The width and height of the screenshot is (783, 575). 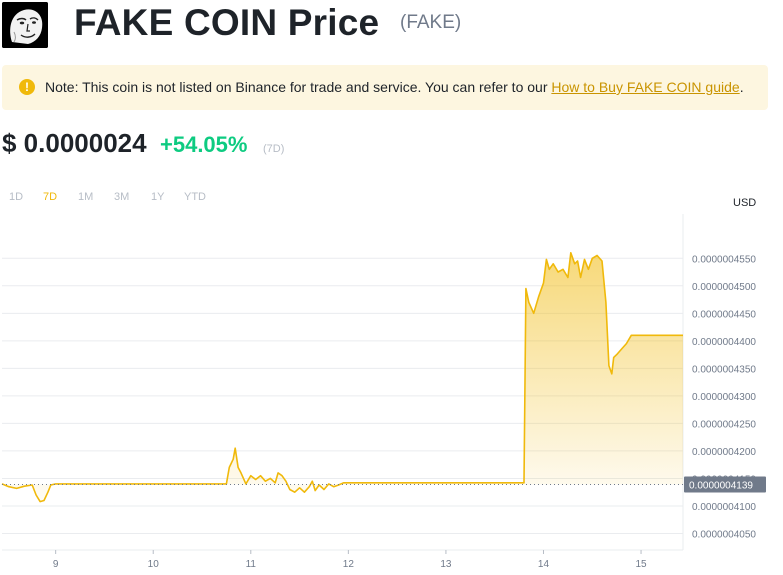 I want to click on page-title: FAKE COIN Price, so click(x=227, y=22).